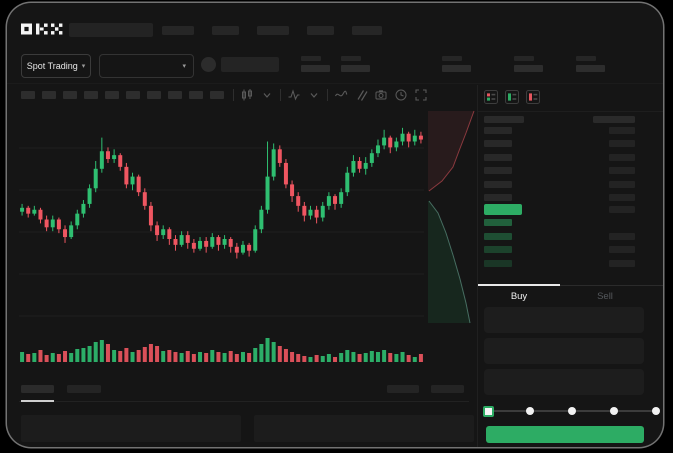 Image resolution: width=673 pixels, height=453 pixels. I want to click on tab-buy: Buy, so click(519, 296).